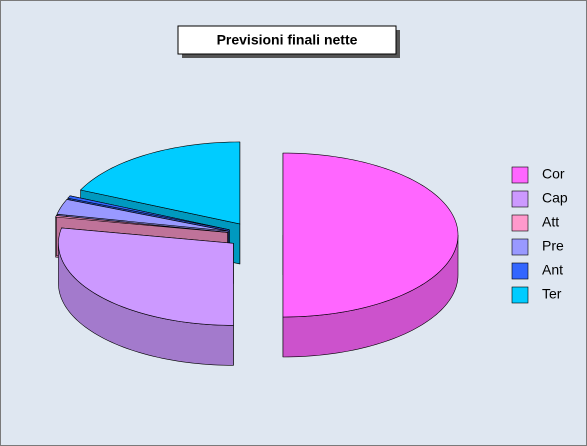 This screenshot has height=446, width=587. What do you see at coordinates (539, 235) in the screenshot?
I see `legend: Cor Cap Att Pre Ant Ter` at bounding box center [539, 235].